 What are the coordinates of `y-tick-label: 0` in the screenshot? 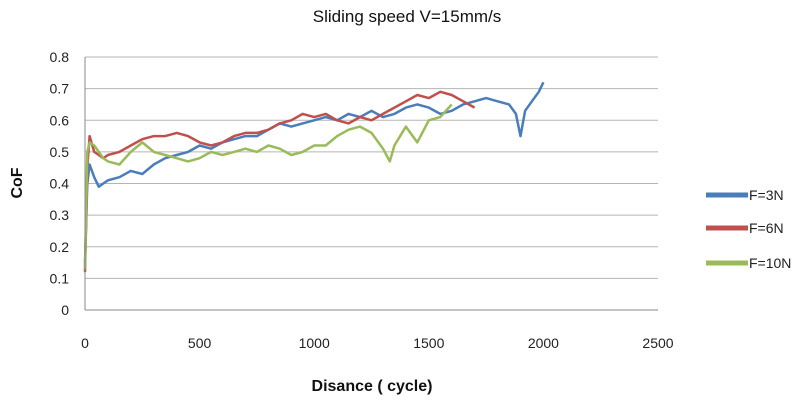 It's located at (65, 310).